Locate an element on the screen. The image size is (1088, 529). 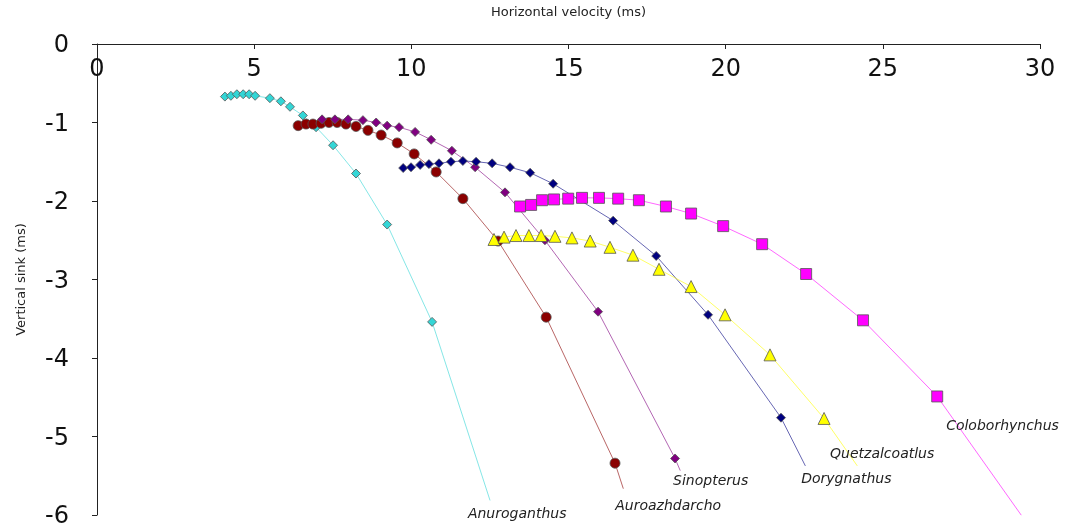
x-tick-label: 20 is located at coordinates (725, 68).